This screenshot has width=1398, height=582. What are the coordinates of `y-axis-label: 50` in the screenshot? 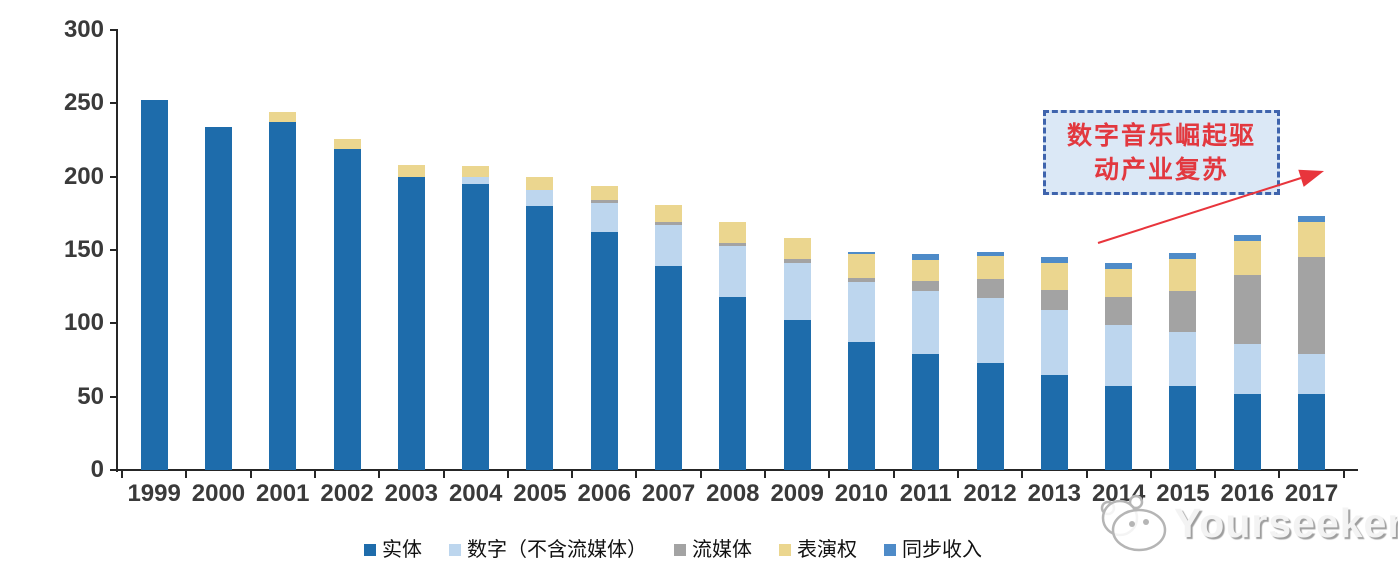 It's located at (90, 396).